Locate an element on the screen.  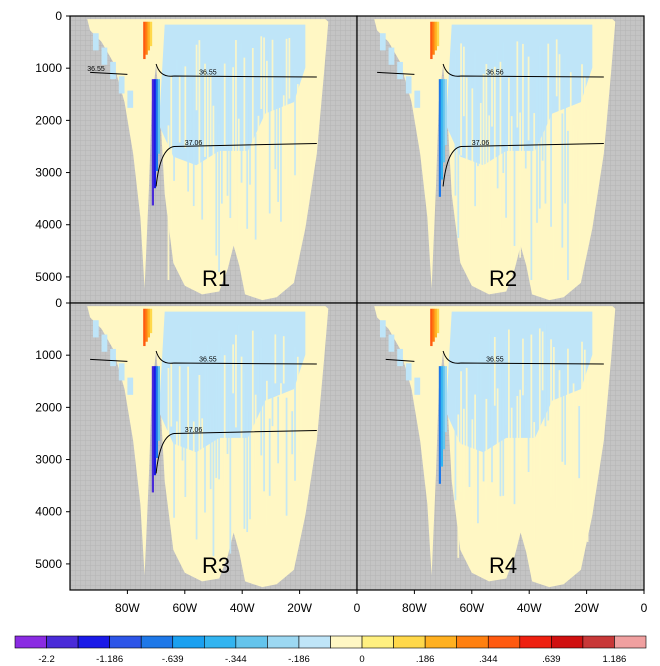
panel-label: R1 is located at coordinates (216, 278).